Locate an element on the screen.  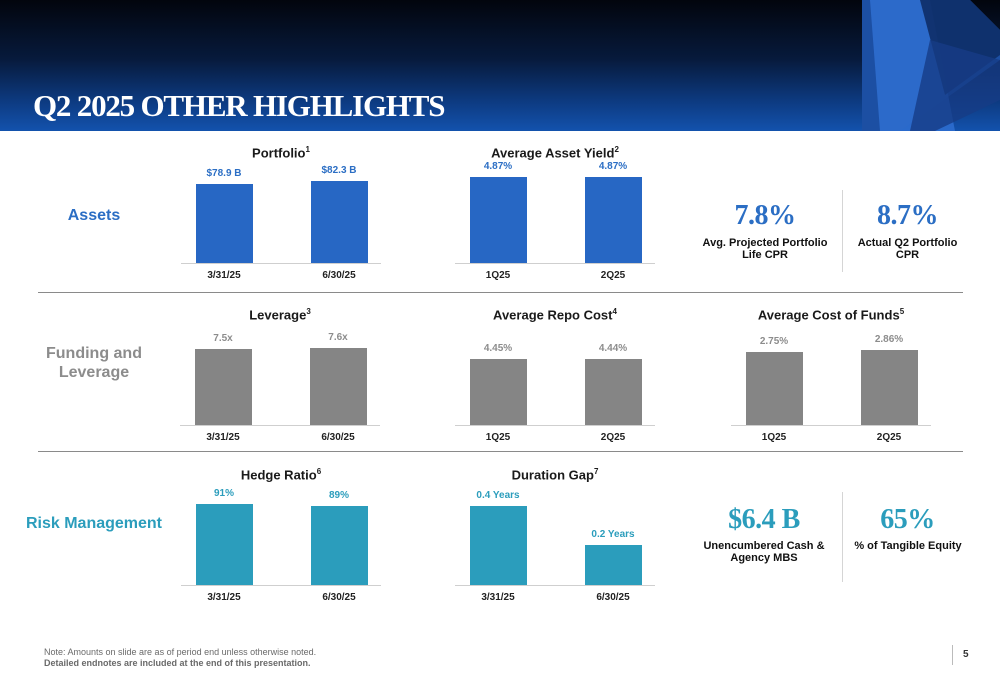
chart-title-text: Leverage is located at coordinates (278, 315).